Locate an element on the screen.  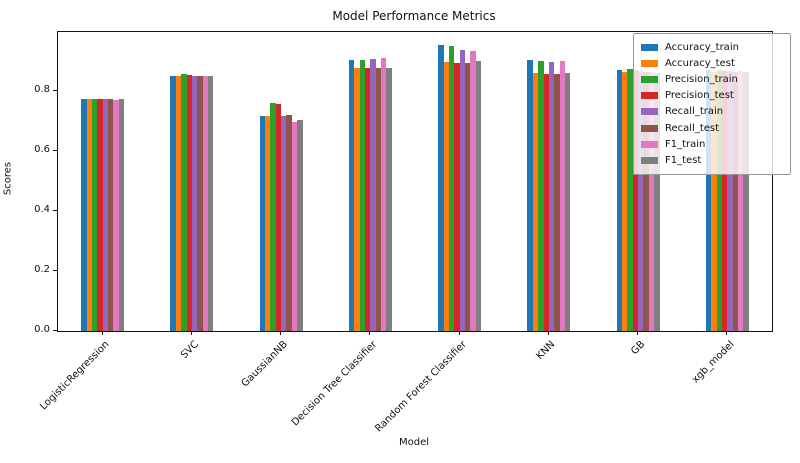
legend-item: F1_test is located at coordinates (712, 160).